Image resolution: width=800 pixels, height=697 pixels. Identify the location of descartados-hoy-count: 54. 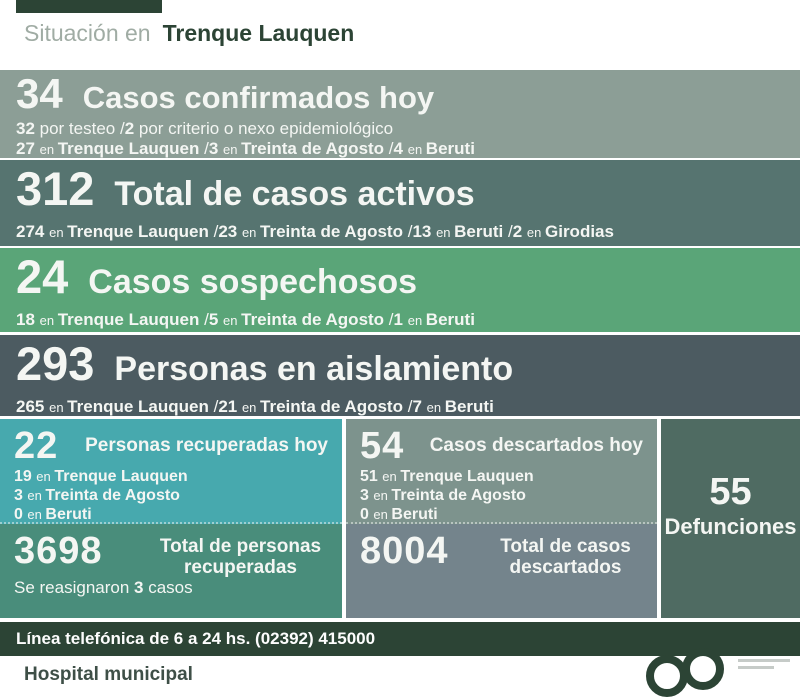
(382, 446).